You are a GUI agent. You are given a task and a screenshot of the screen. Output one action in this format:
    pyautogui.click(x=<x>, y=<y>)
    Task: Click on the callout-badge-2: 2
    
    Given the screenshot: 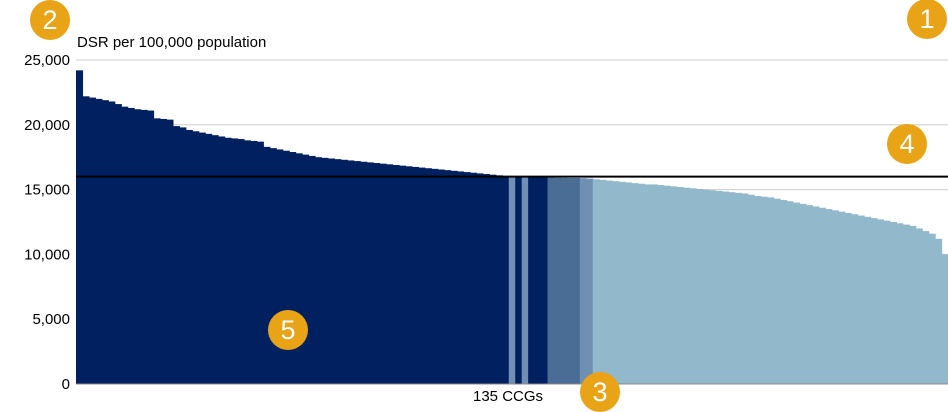 What is the action you would take?
    pyautogui.click(x=50, y=20)
    